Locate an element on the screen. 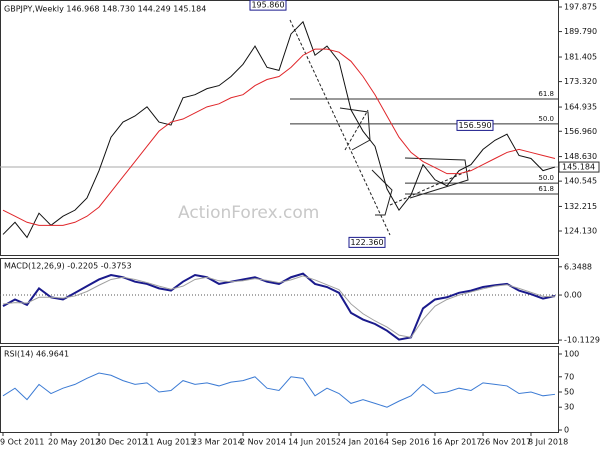 The image size is (600, 450). x-tick-label: 14 Jun 2015 is located at coordinates (312, 442).